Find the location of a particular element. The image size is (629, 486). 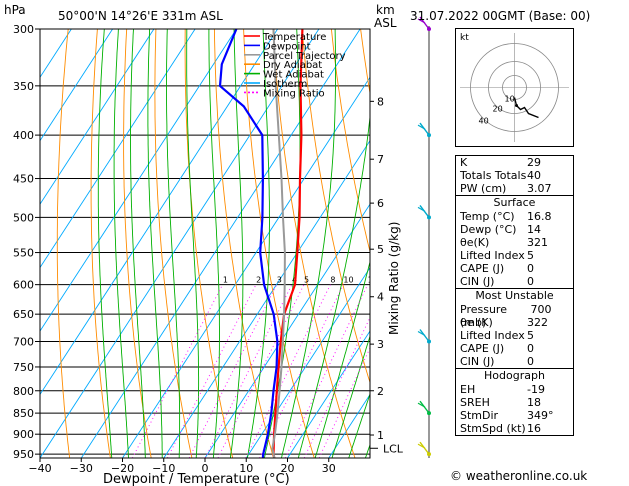

temperature-tick-label: −30 is located at coordinates (81, 468).